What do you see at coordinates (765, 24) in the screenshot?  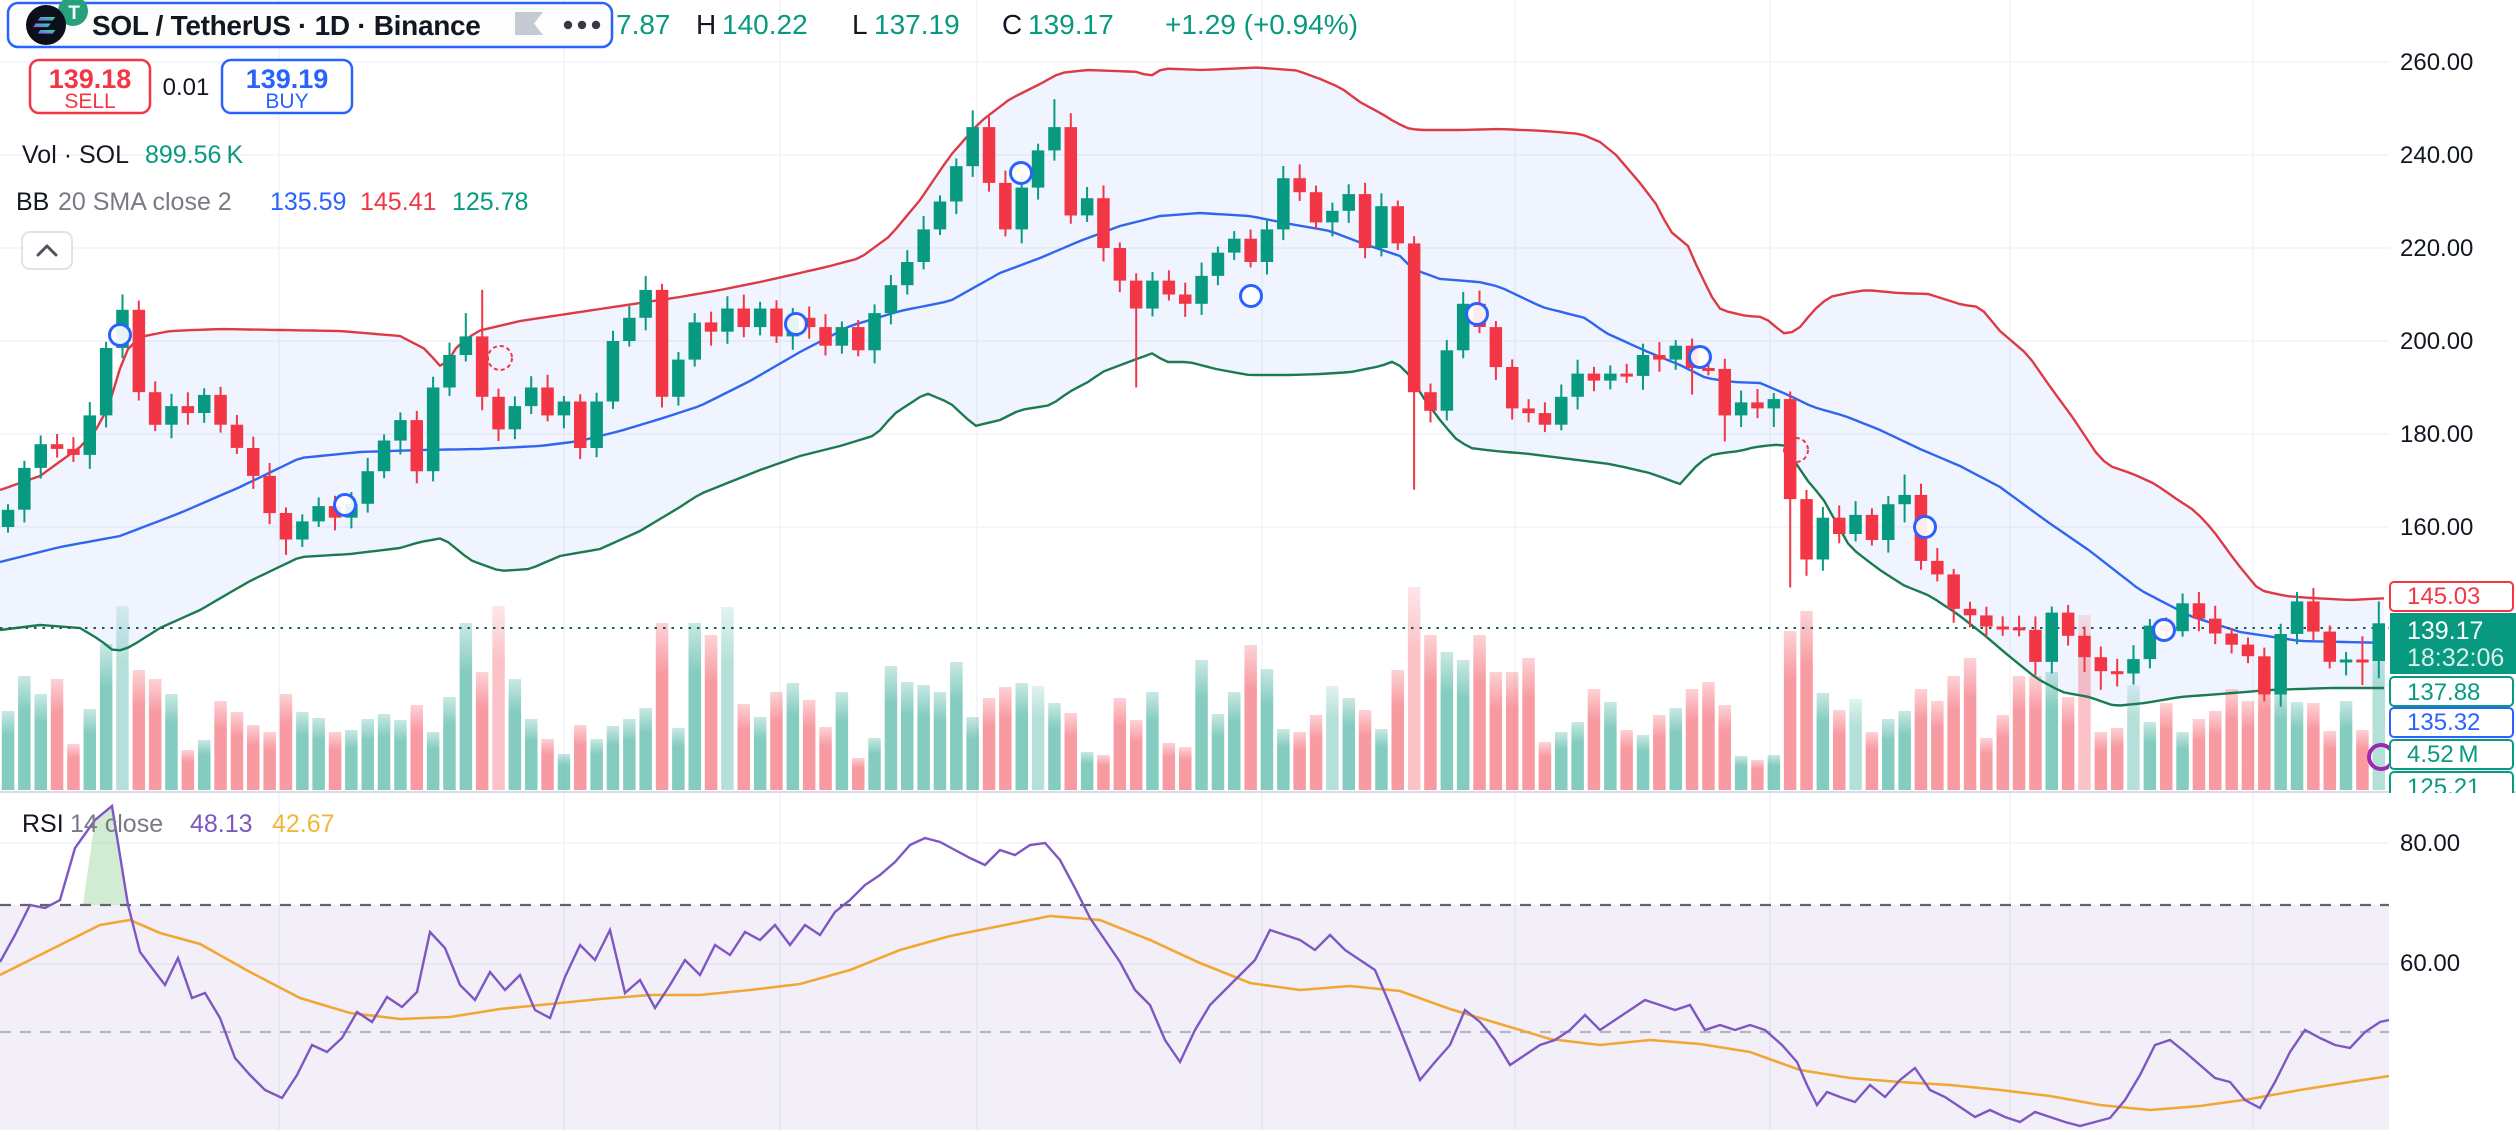 I see `svg-text: 140.22` at bounding box center [765, 24].